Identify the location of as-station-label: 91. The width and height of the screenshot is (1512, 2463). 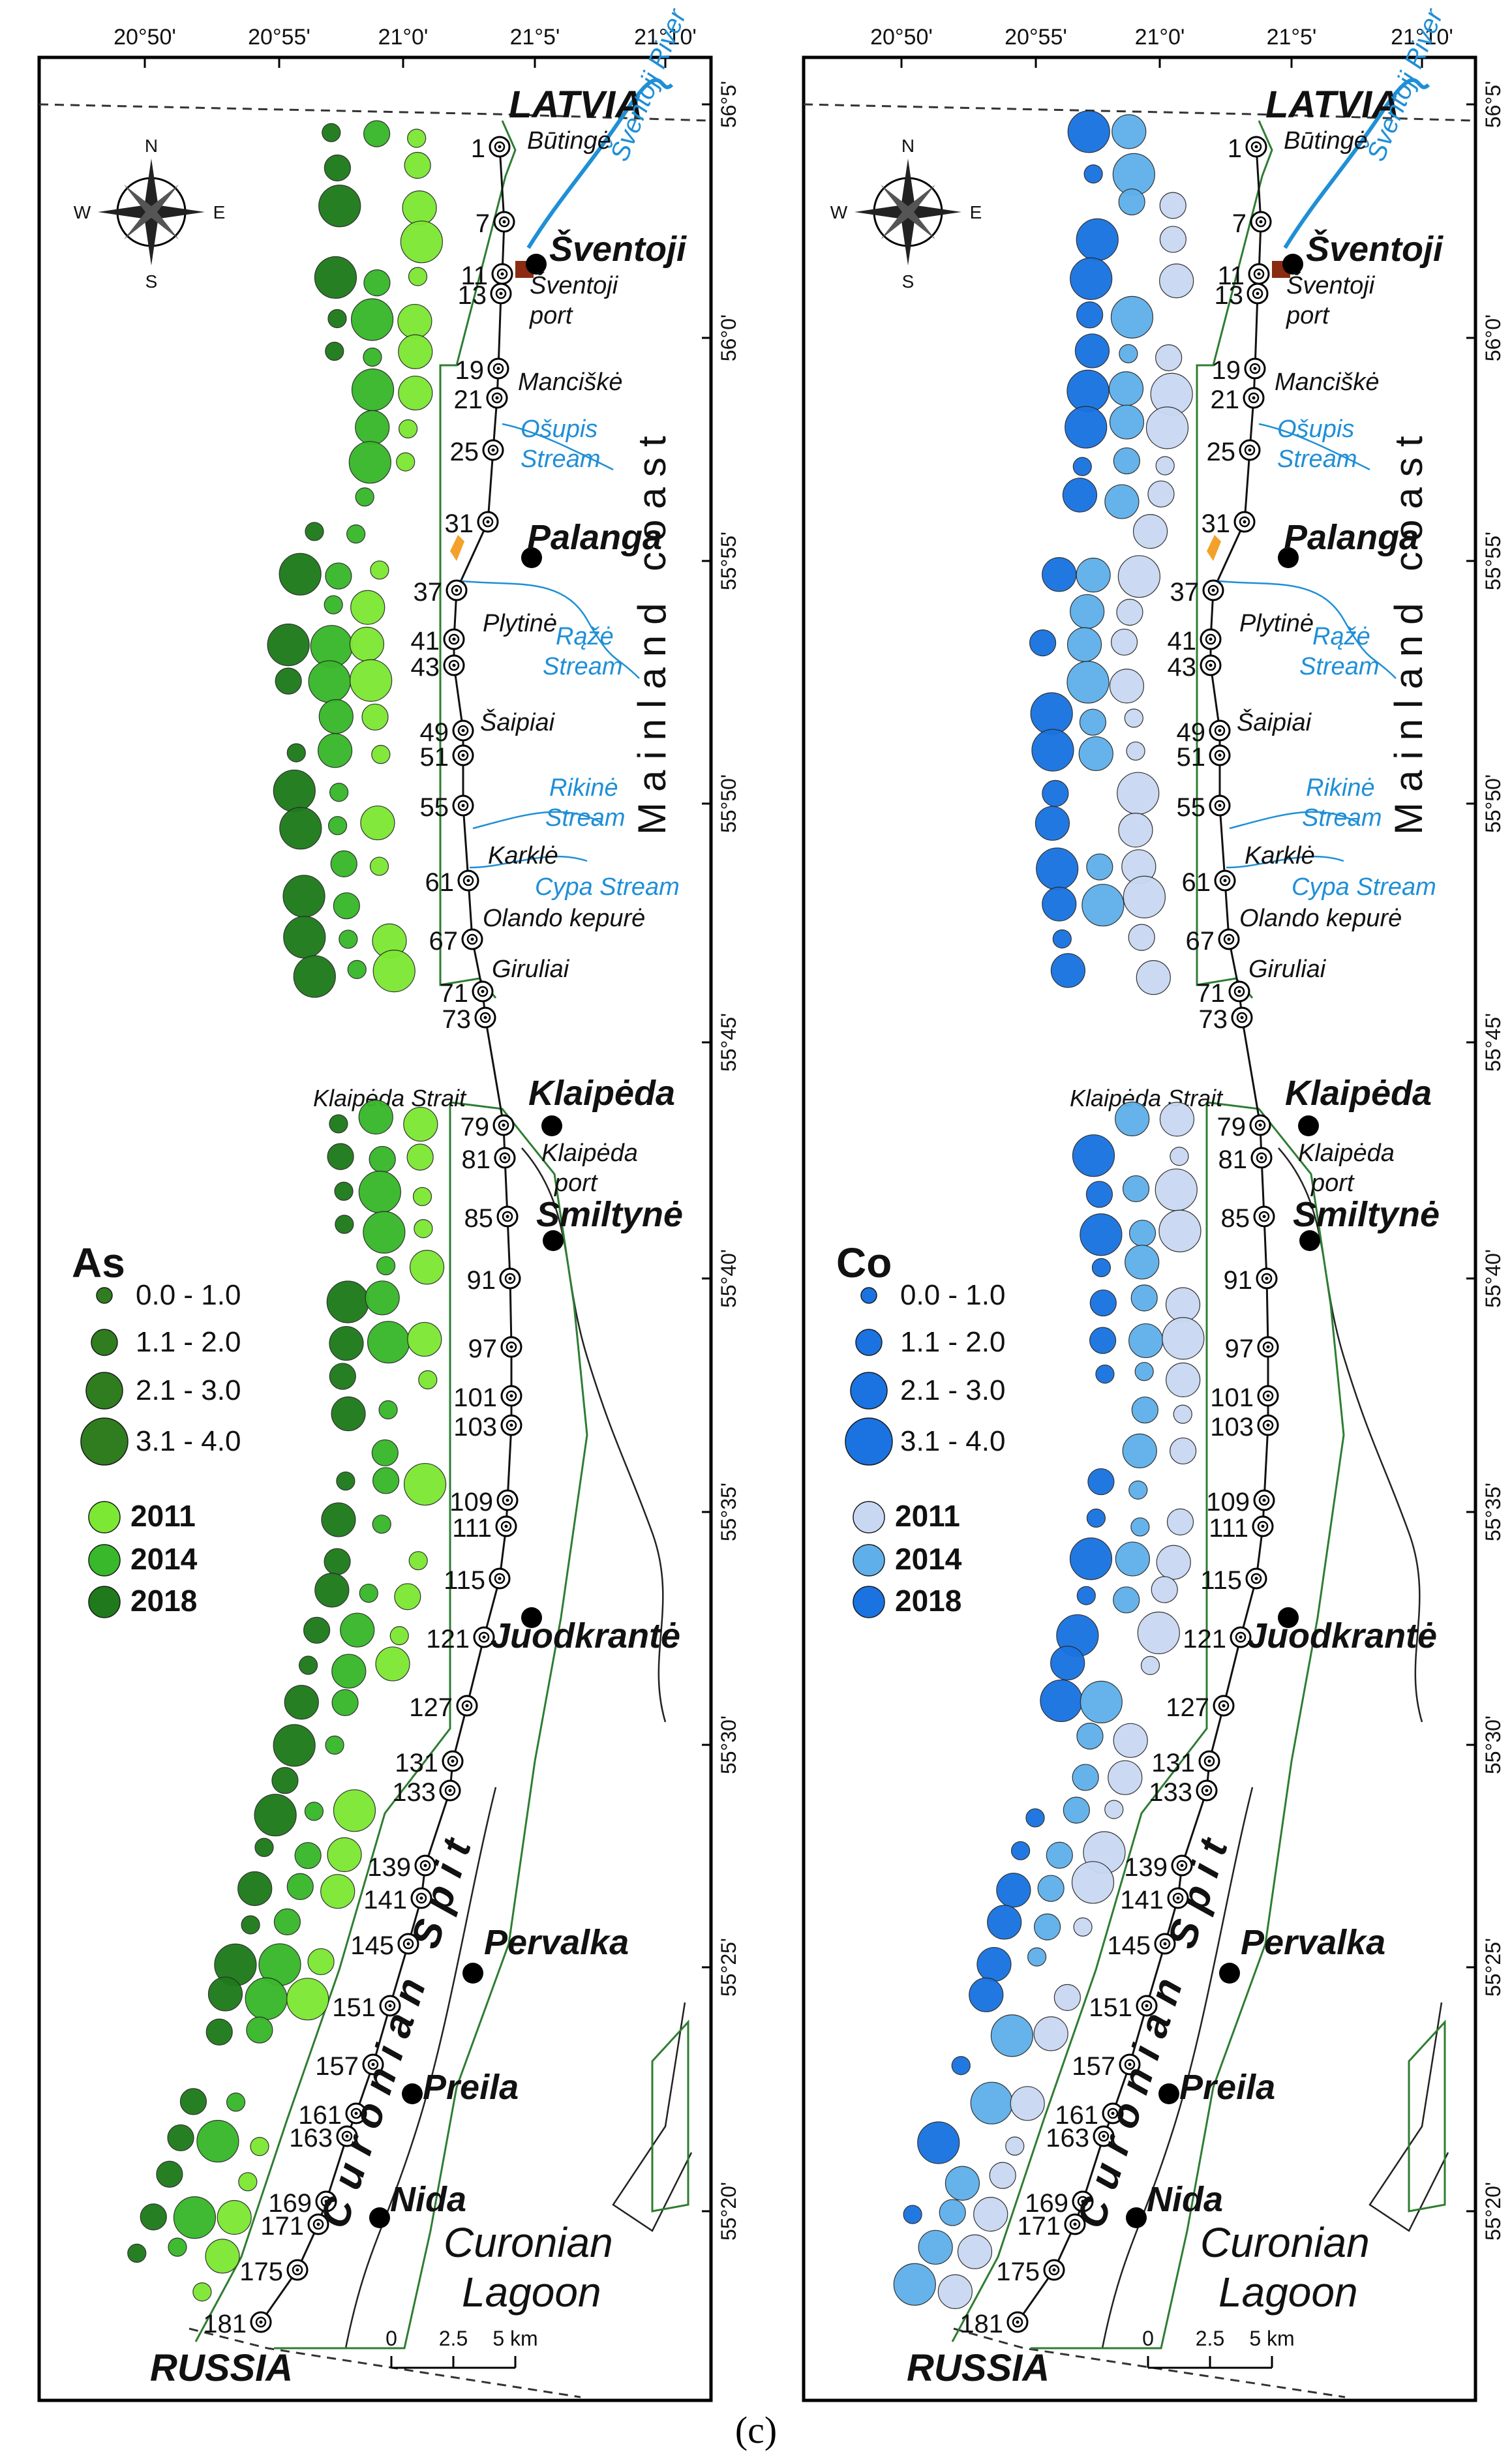
(481, 1280).